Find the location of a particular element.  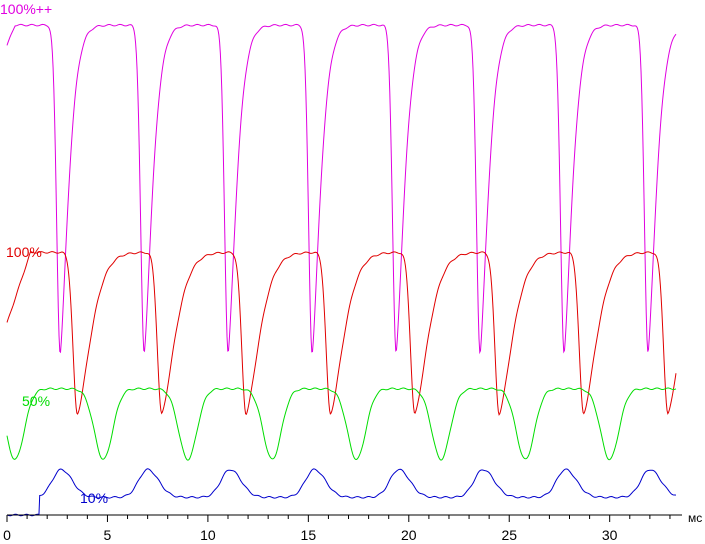

series-label-layer: 100%++ 100% 50% 10% is located at coordinates (54, 253).